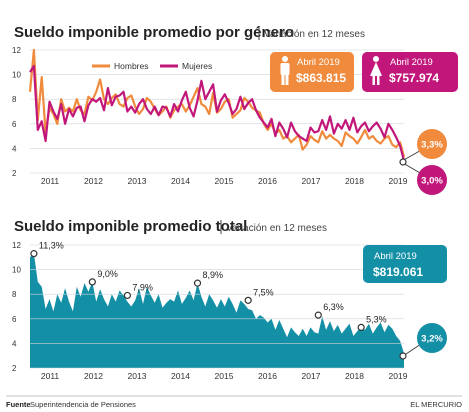  I want to click on gender-chart-x-axis: 2011 2012 2013 2014 2015 2016 2017 2018 2019, so click(224, 181).